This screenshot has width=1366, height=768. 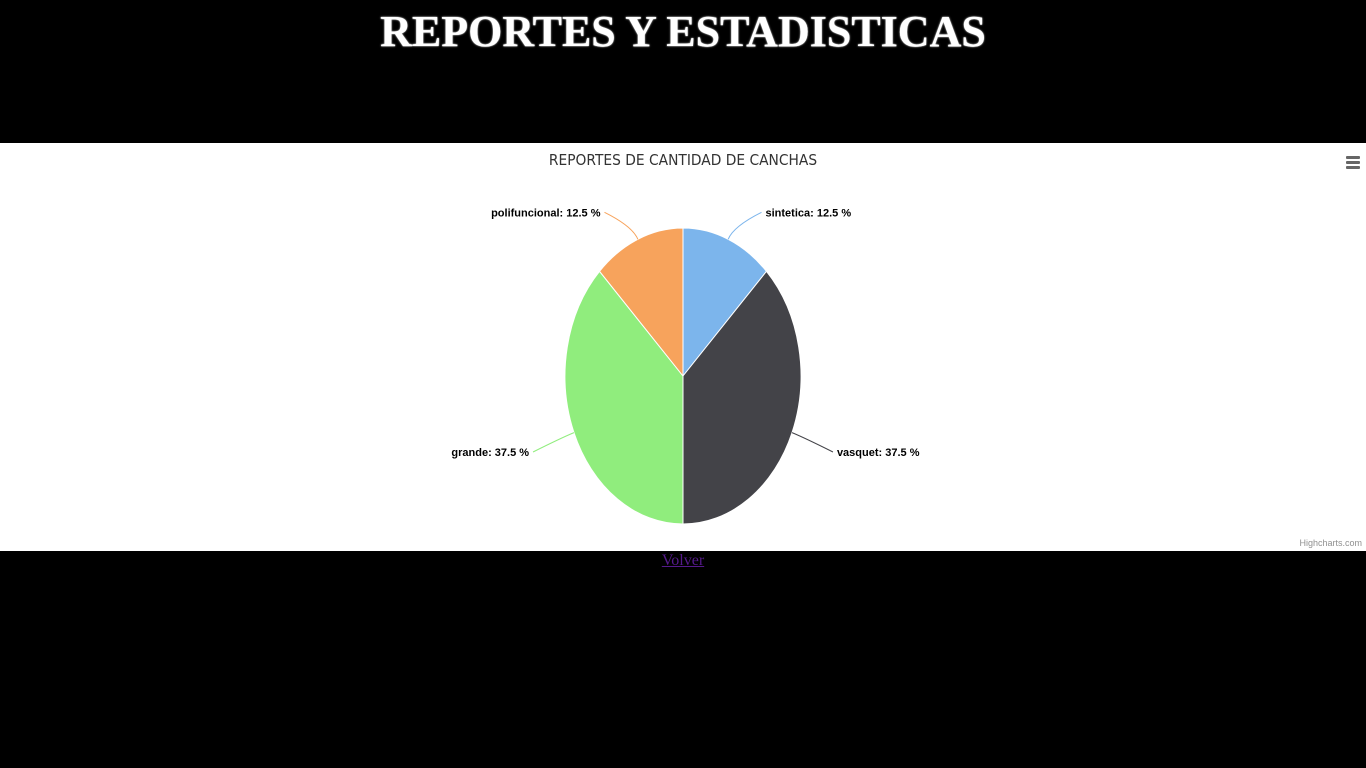 What do you see at coordinates (809, 213) in the screenshot?
I see `data-label-sintetica: sintetica: 12.5 %` at bounding box center [809, 213].